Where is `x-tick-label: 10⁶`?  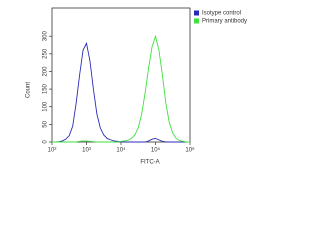 x-tick-label: 10⁶ is located at coordinates (190, 150).